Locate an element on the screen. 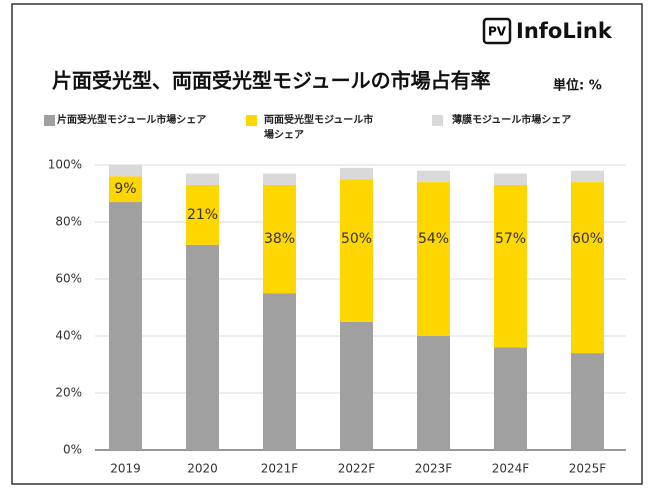 This screenshot has width=654, height=488. data-label: 21% is located at coordinates (202, 215).